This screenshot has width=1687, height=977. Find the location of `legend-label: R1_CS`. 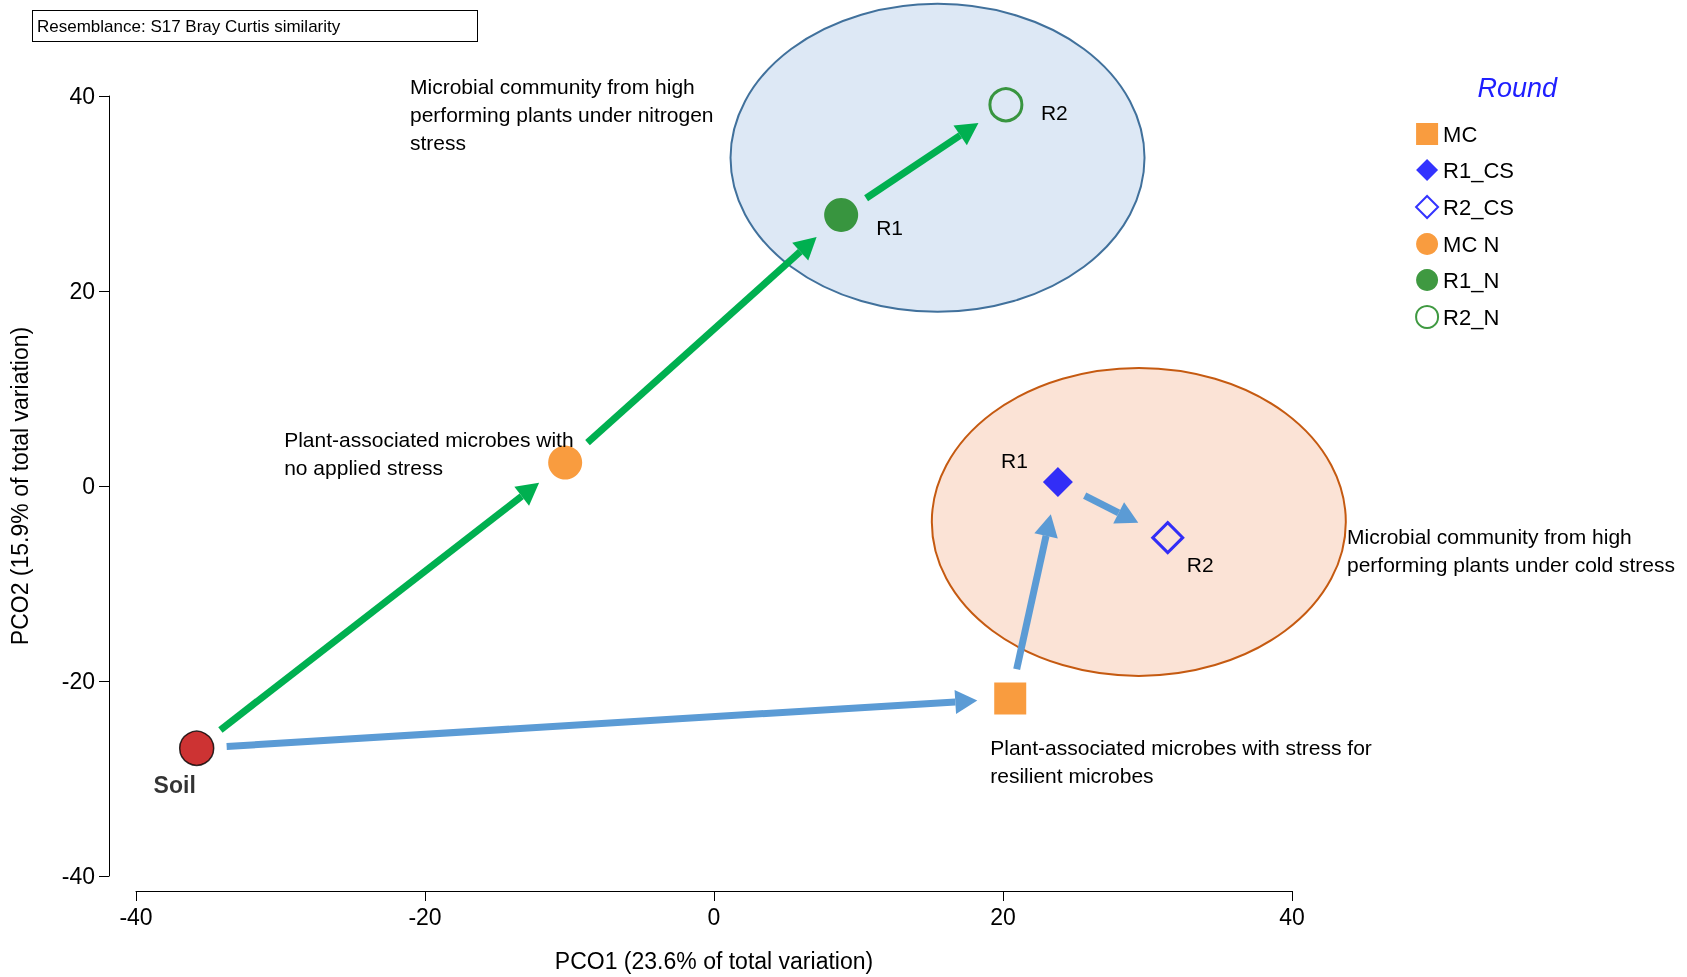

legend-label: R1_CS is located at coordinates (1478, 170).